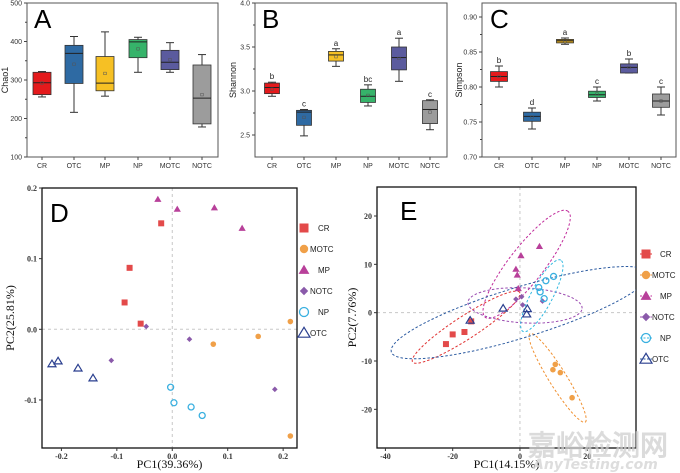 The width and height of the screenshot is (680, 473). What do you see at coordinates (370, 313) in the screenshot?
I see `y-tick-label: 0` at bounding box center [370, 313].